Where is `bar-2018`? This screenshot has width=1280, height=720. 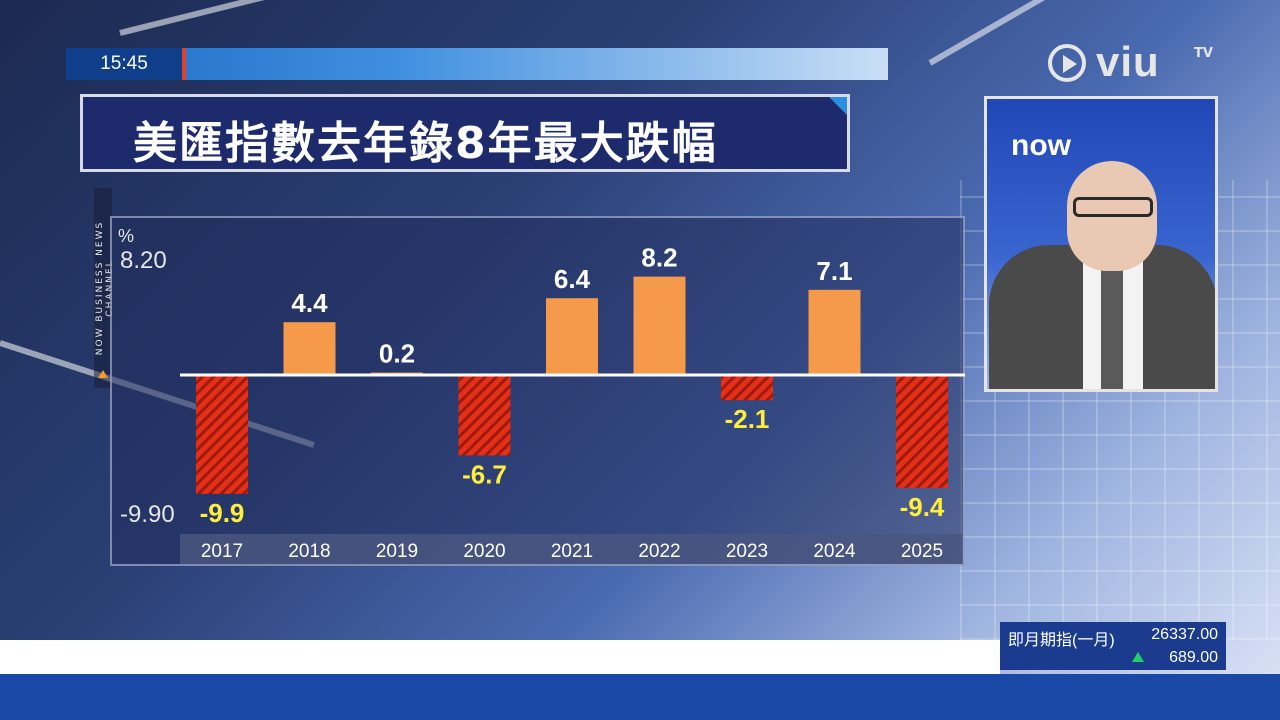
bar-2018 is located at coordinates (309, 348).